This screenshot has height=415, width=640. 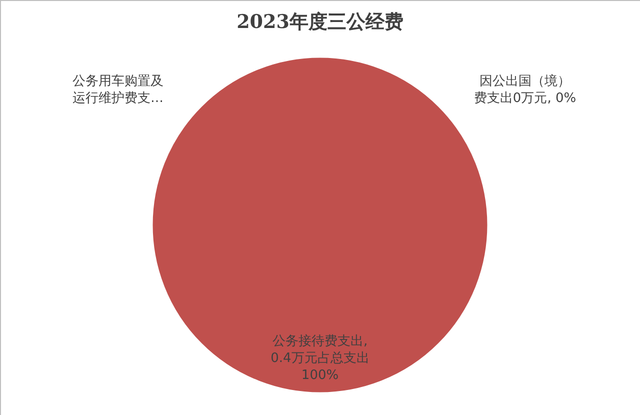 I want to click on chart-title: 2023年度三公经费, so click(x=320, y=22).